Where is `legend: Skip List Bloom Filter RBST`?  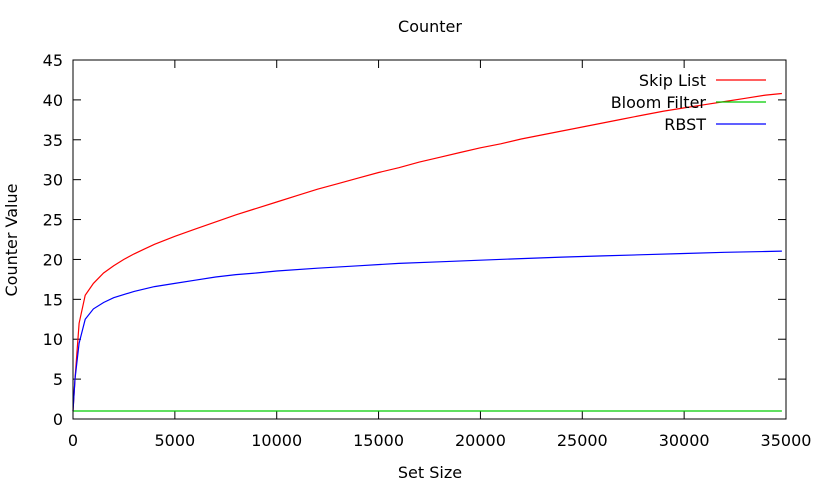
legend: Skip List Bloom Filter RBST is located at coordinates (688, 102).